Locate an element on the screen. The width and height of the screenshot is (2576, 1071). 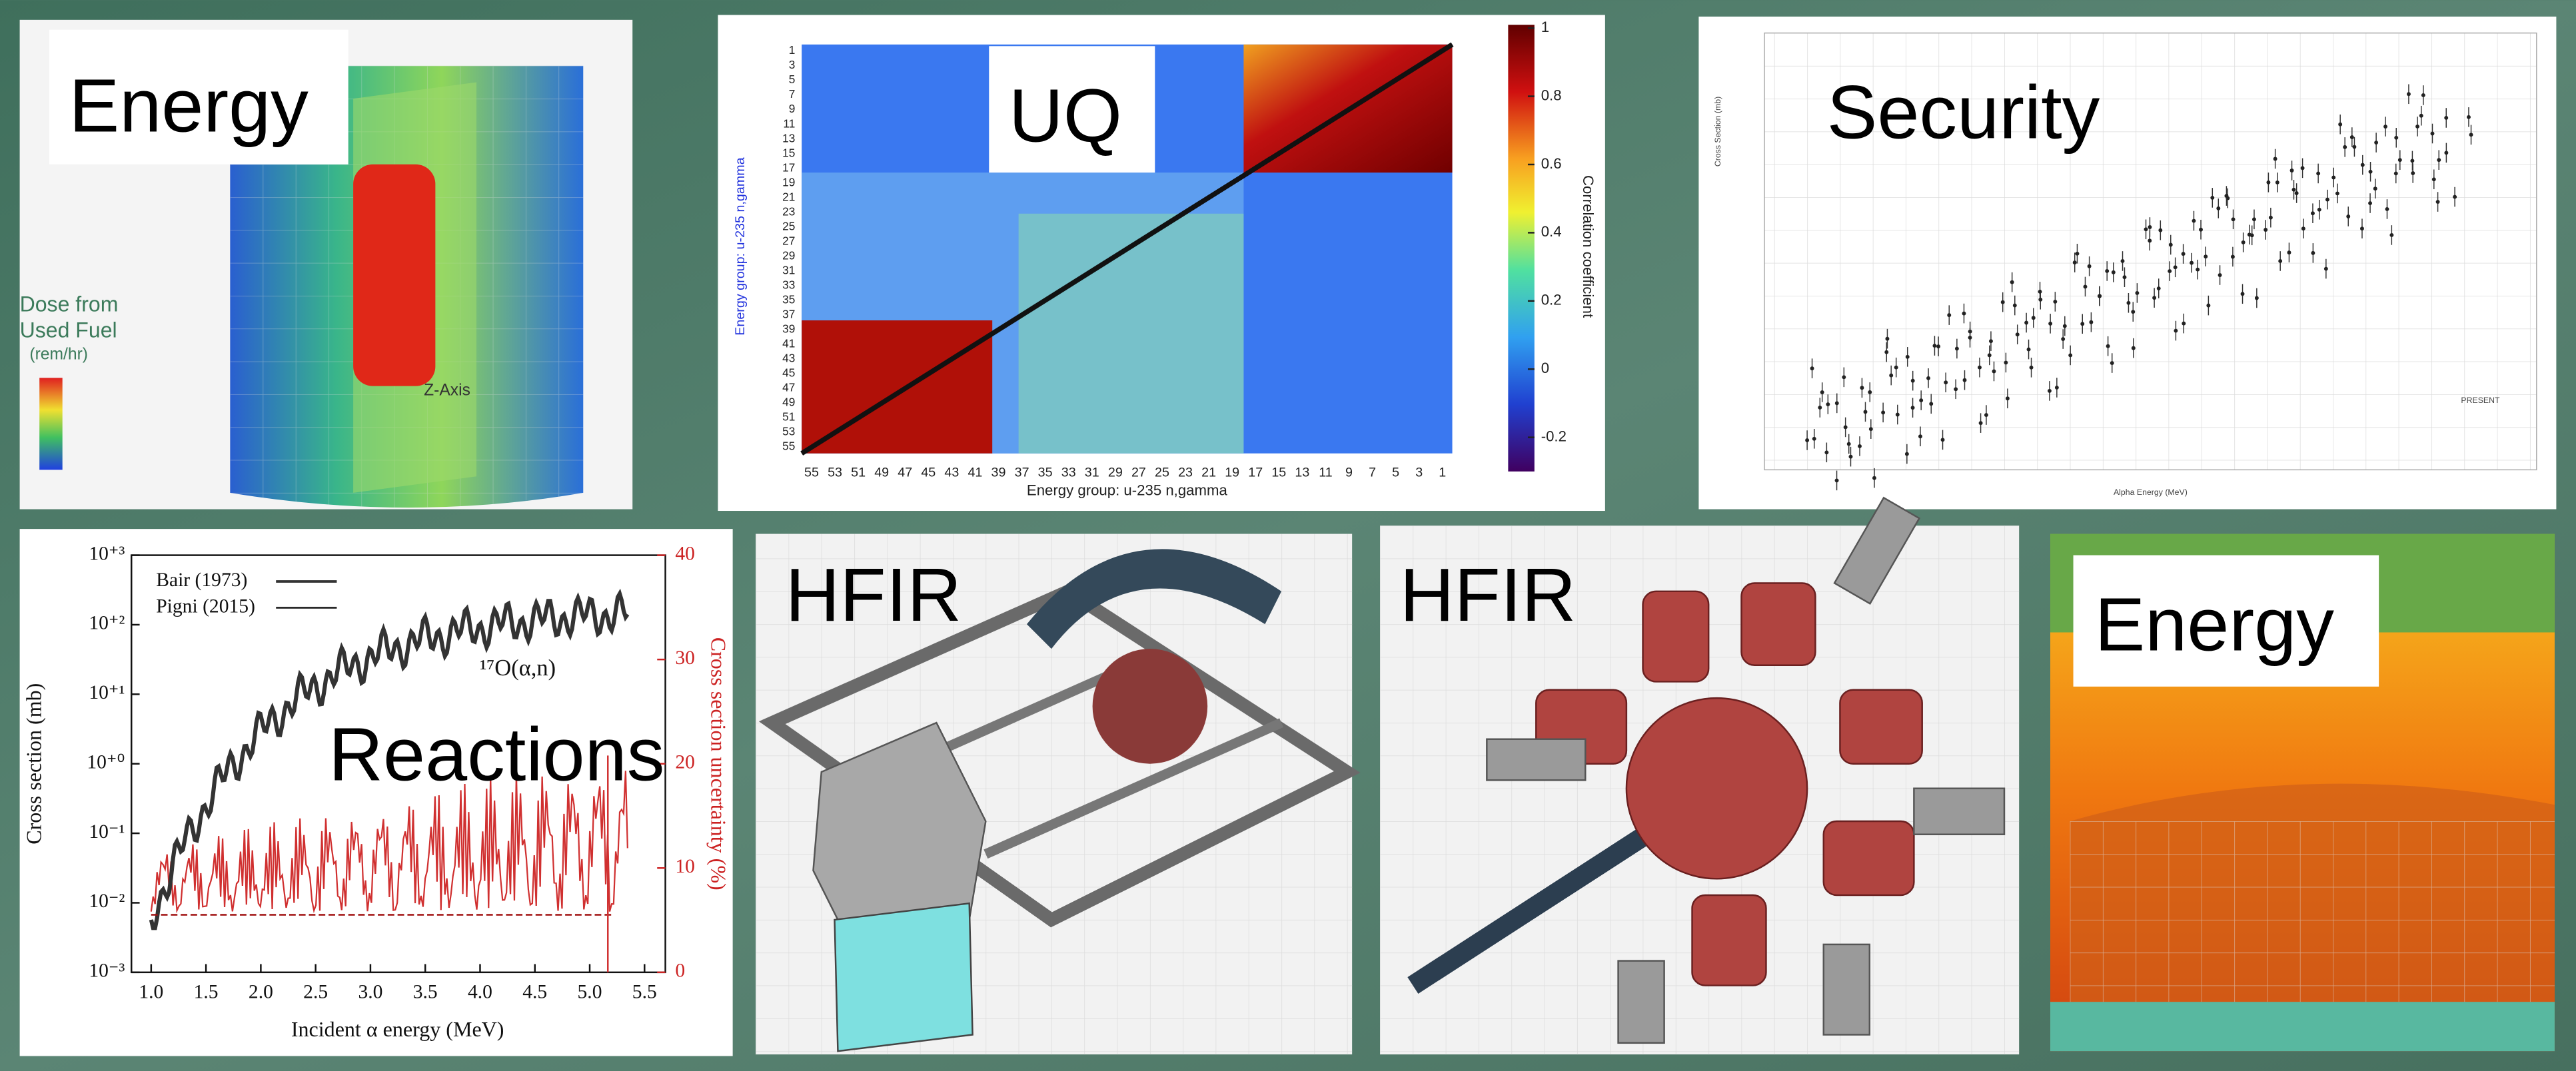
x-axis-label: Incident α energy (MeV) is located at coordinates (397, 1029).